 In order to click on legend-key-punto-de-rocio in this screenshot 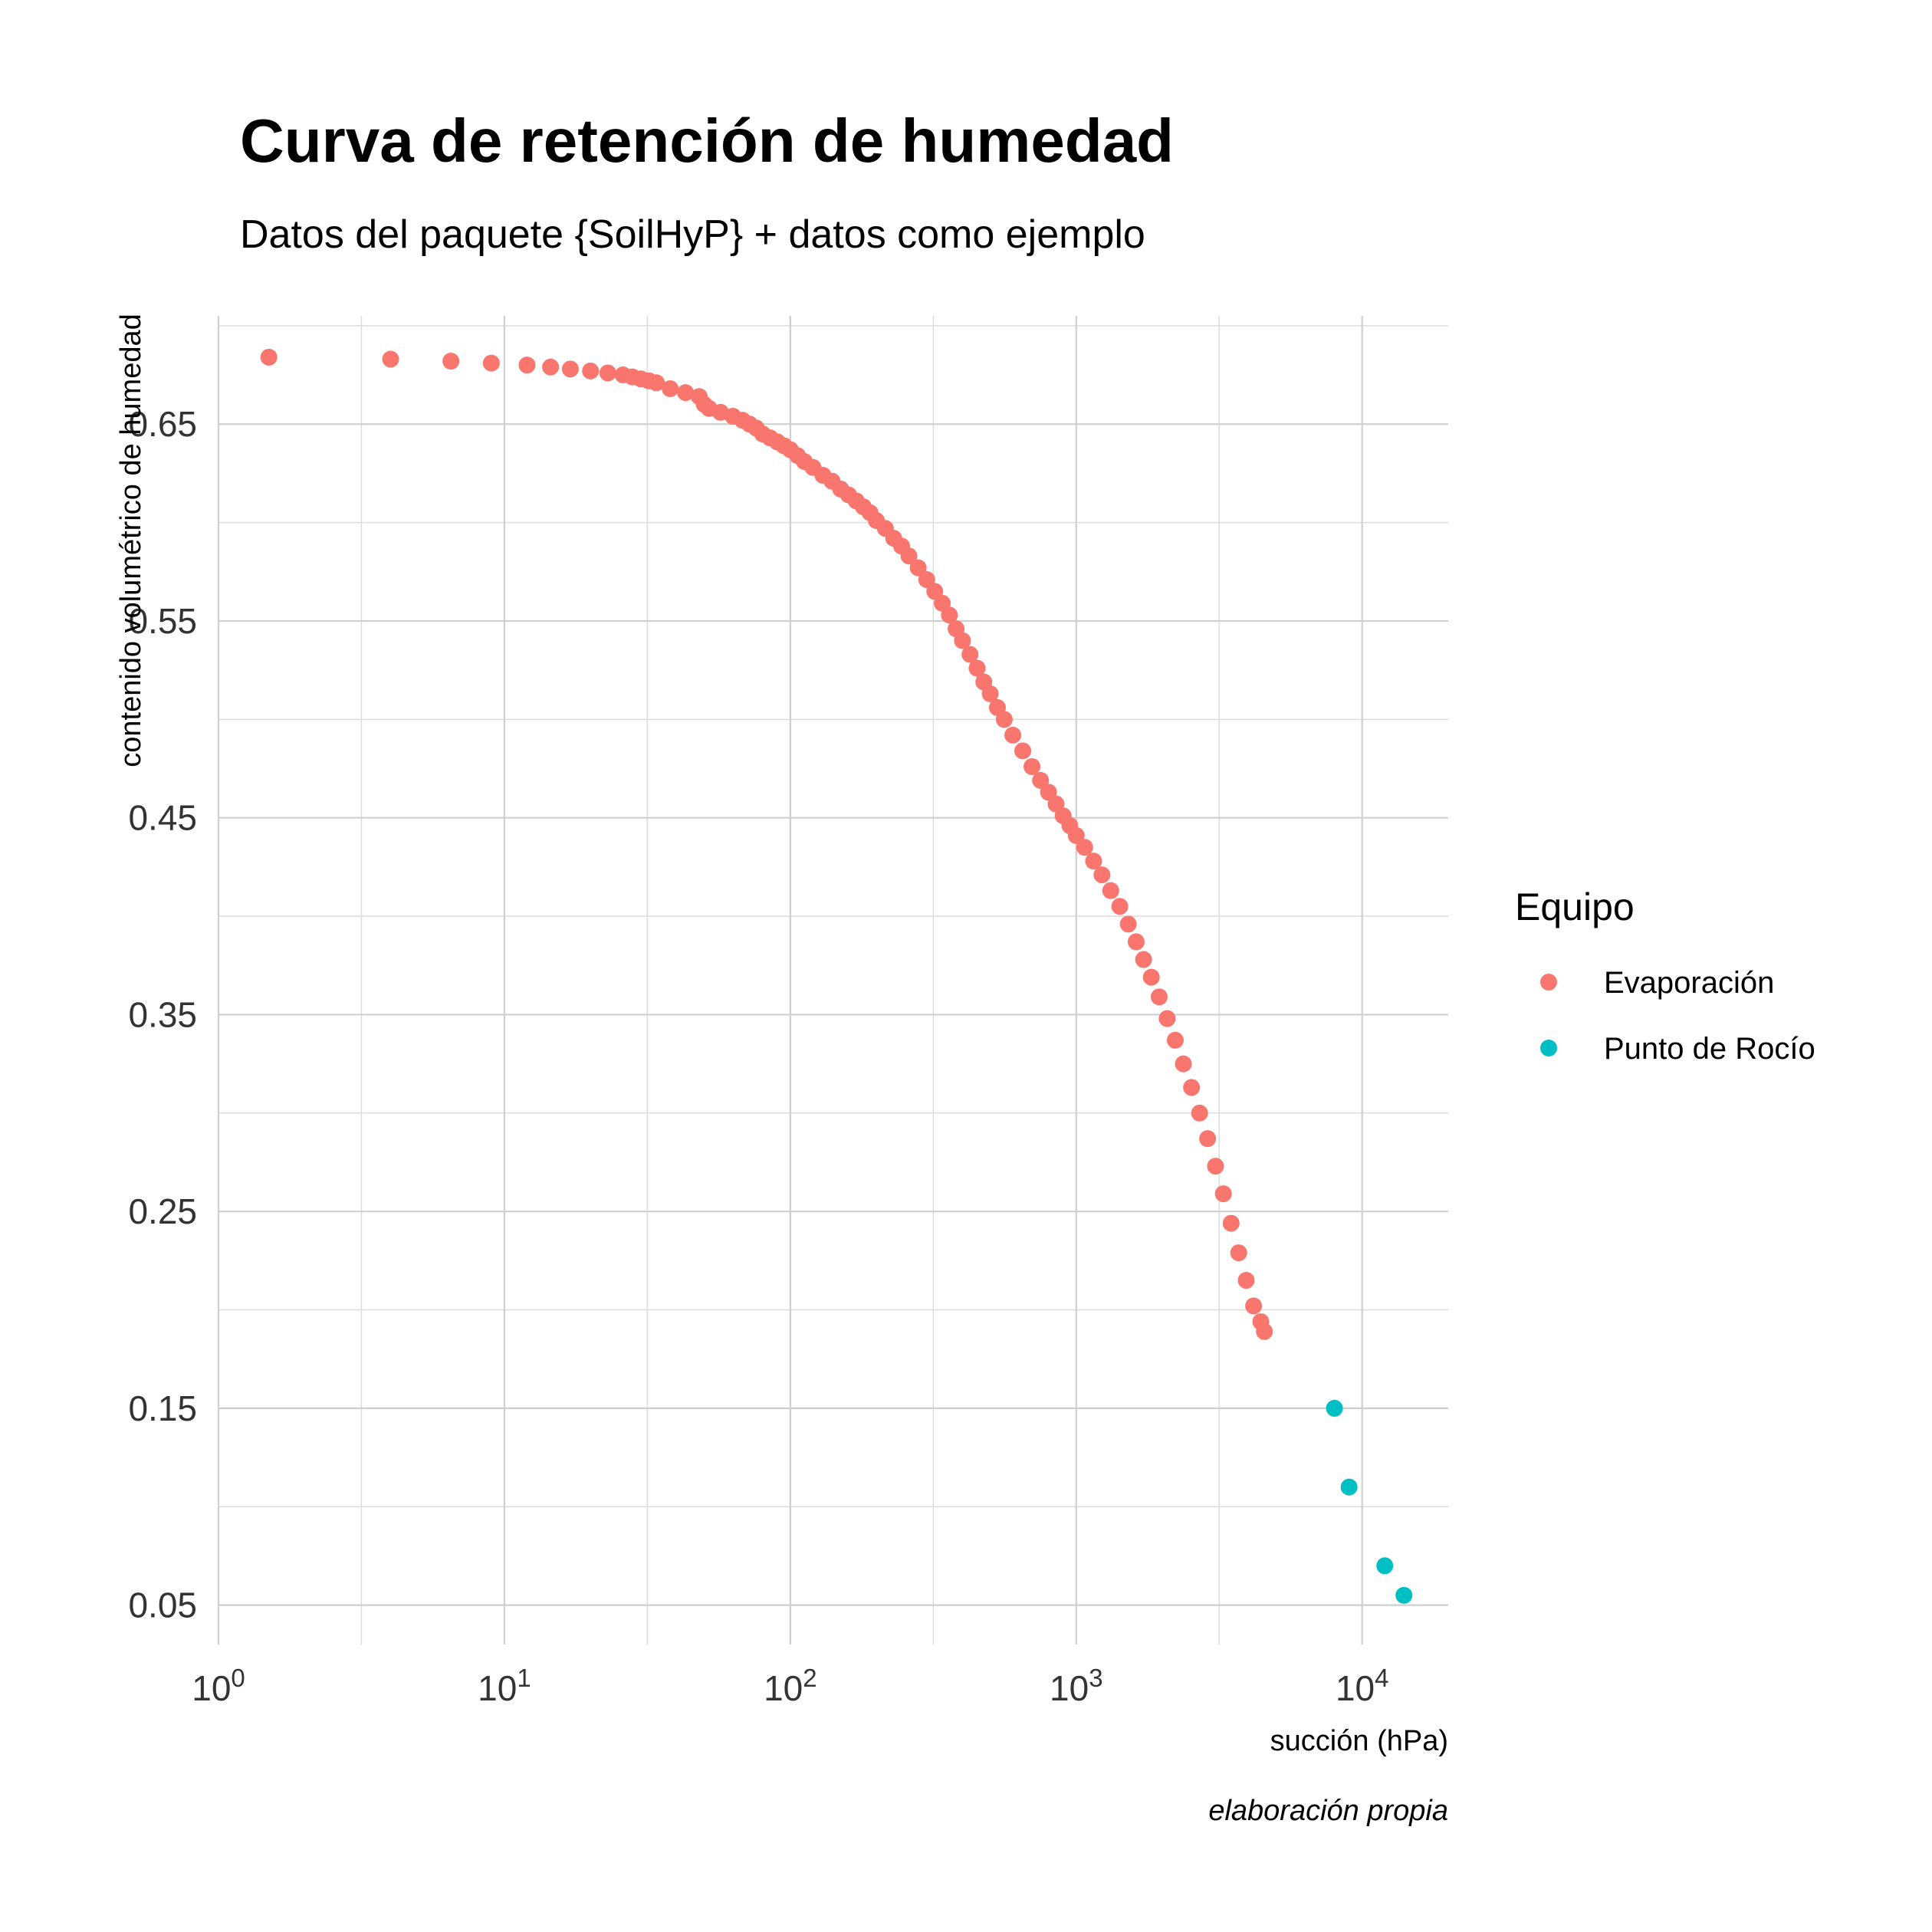, I will do `click(1549, 1048)`.